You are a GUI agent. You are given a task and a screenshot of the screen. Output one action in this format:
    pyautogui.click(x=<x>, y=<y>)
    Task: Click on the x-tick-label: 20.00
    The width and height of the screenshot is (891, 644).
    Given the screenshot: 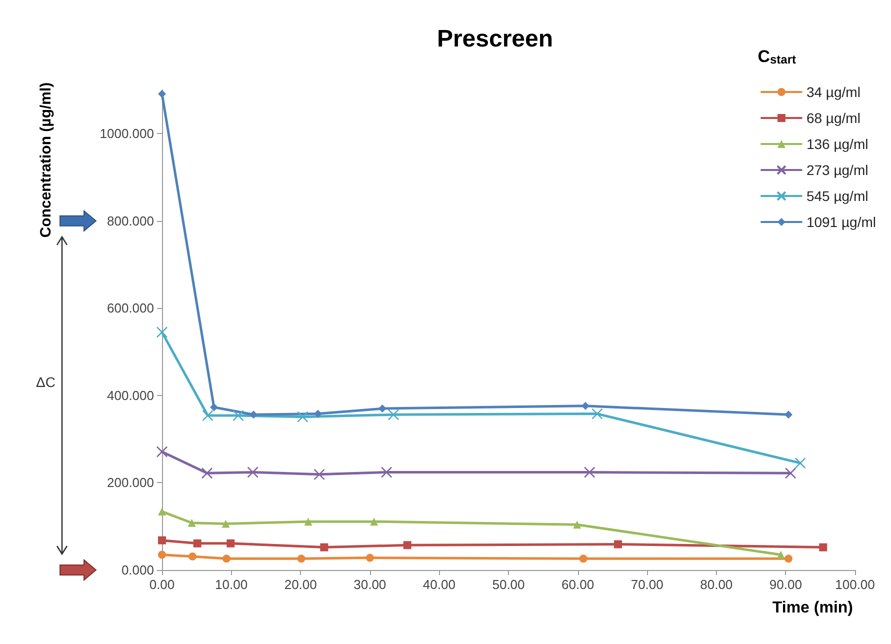 What is the action you would take?
    pyautogui.click(x=300, y=584)
    